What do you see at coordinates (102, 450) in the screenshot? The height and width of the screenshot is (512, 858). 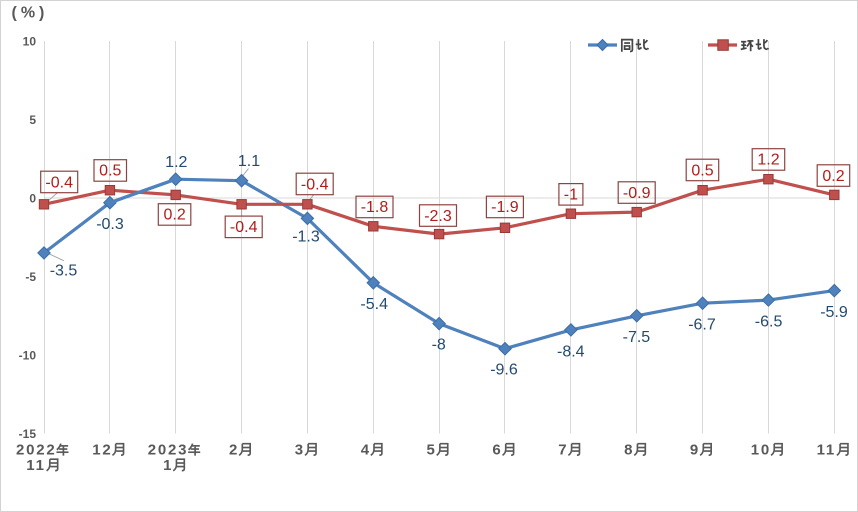 I see `svg-text: 12` at bounding box center [102, 450].